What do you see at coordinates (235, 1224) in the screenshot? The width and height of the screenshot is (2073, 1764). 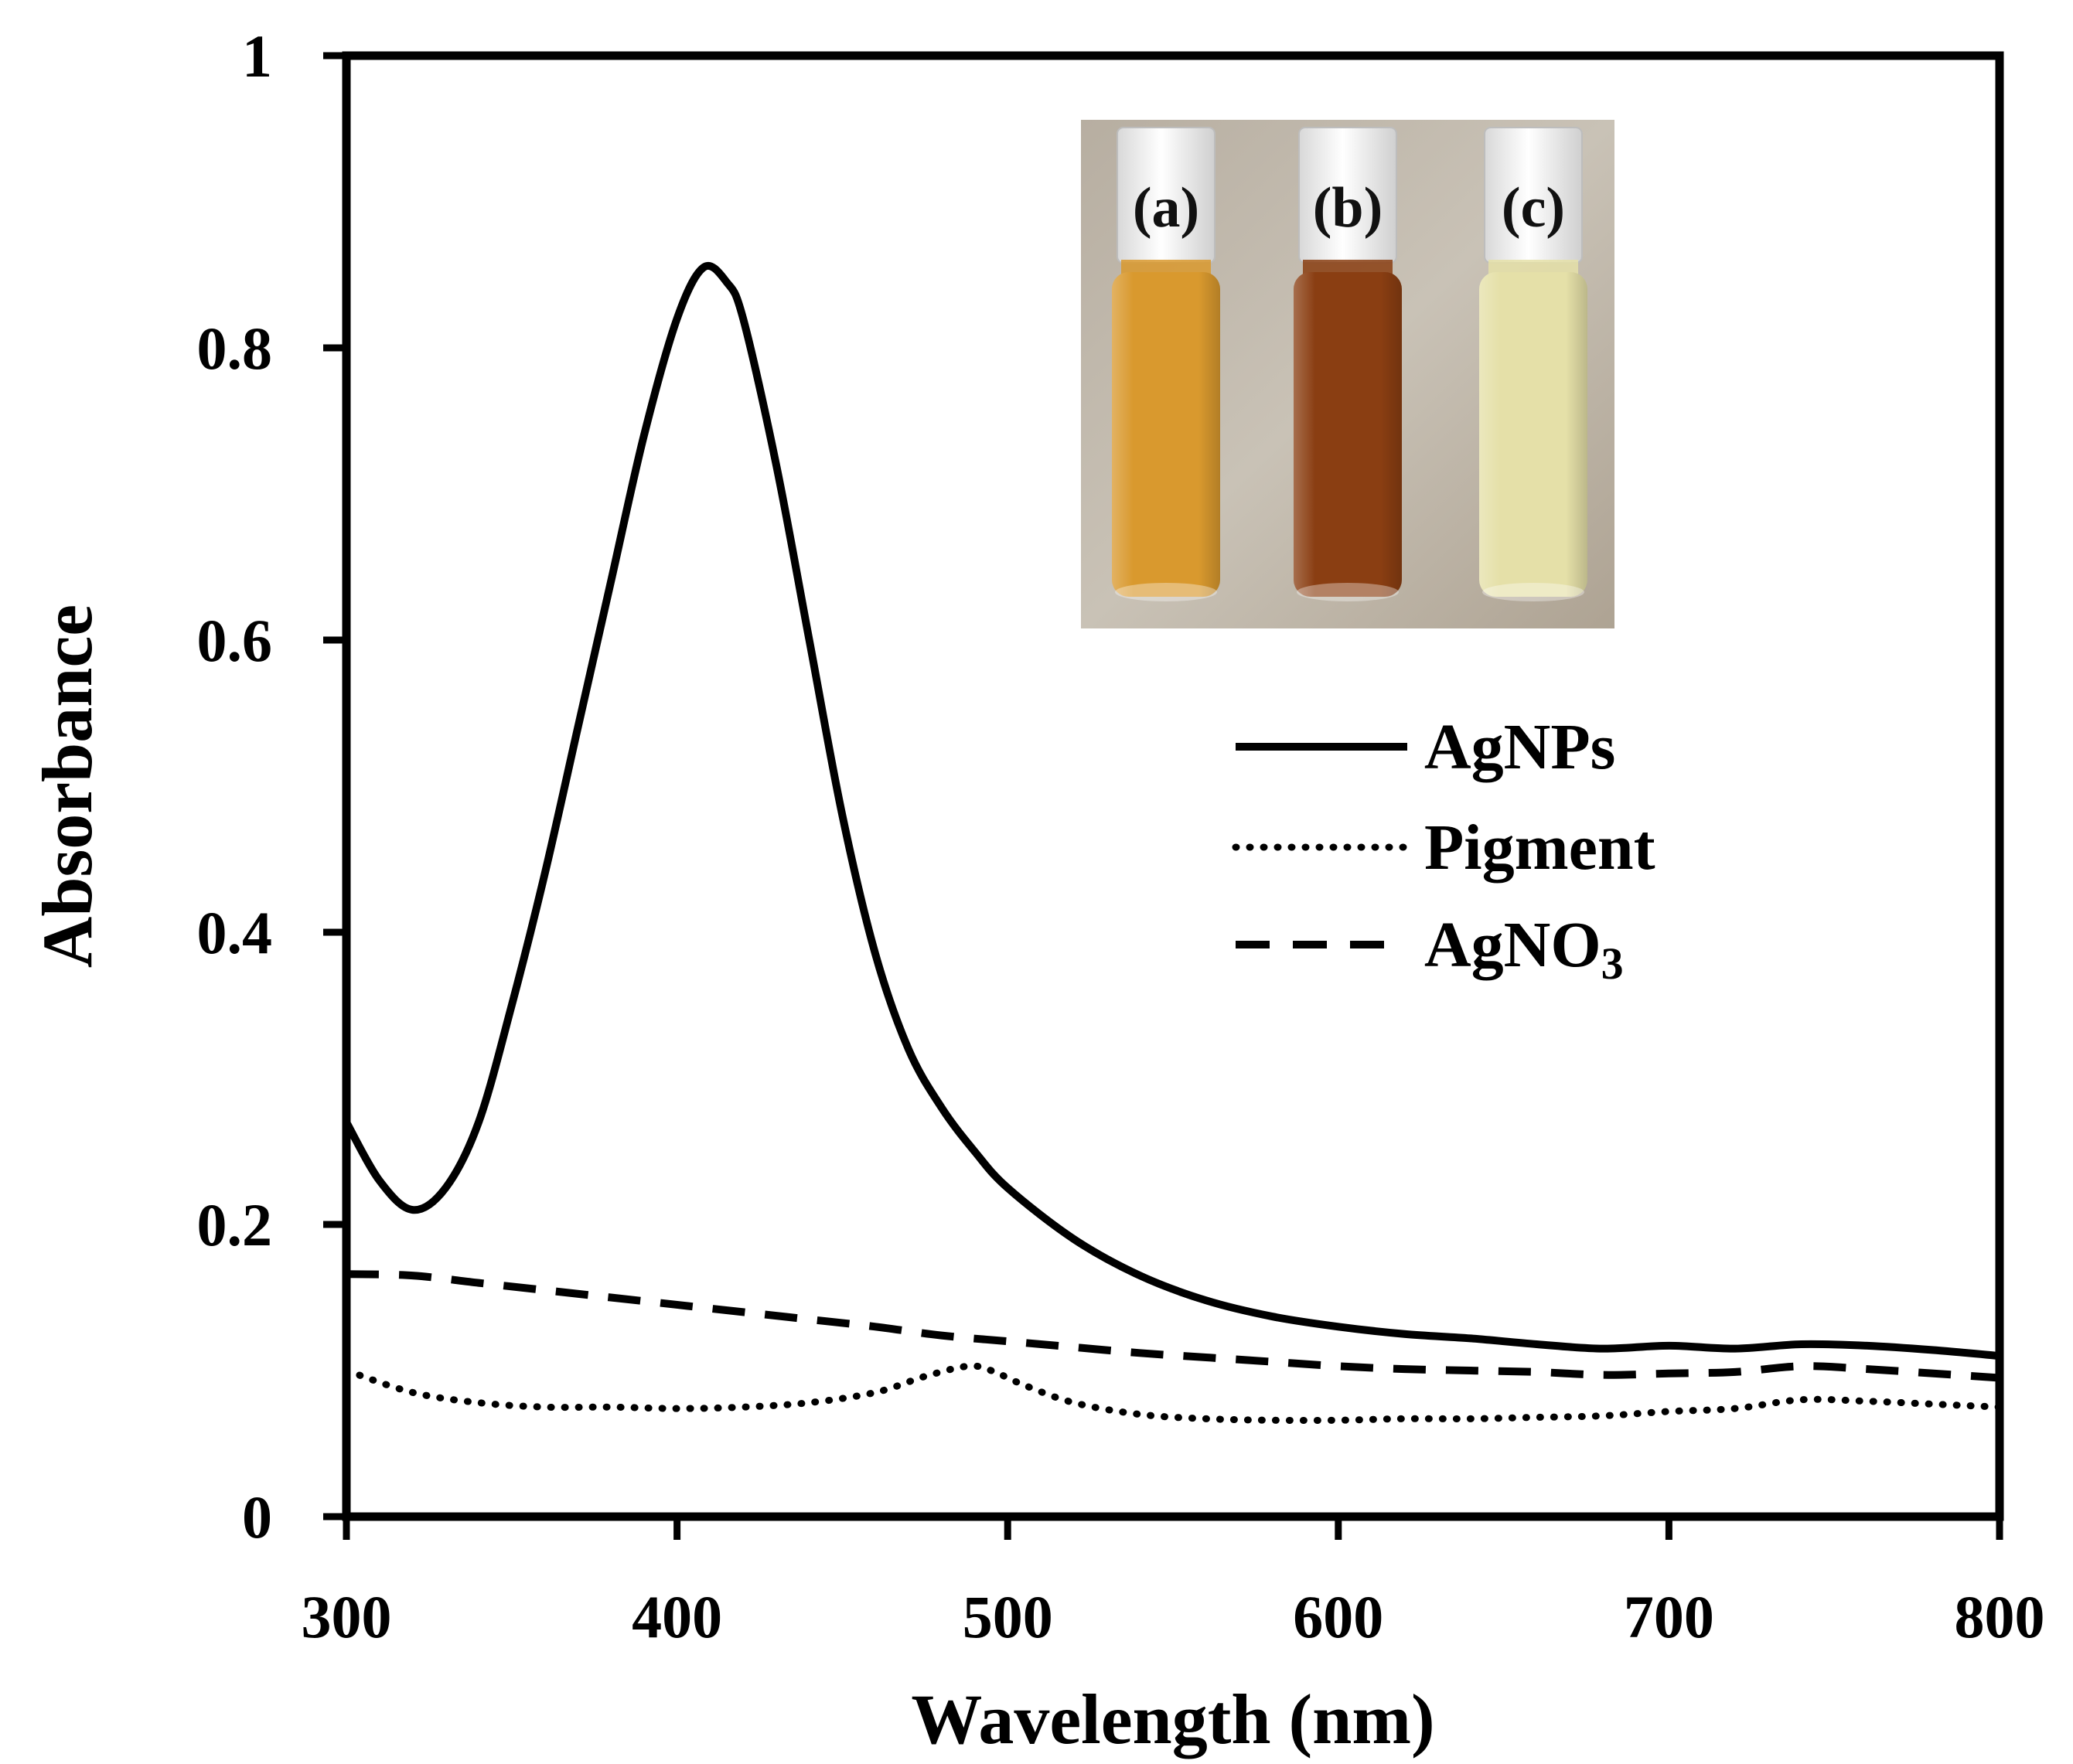 I see `y-tick-label: 0.2` at bounding box center [235, 1224].